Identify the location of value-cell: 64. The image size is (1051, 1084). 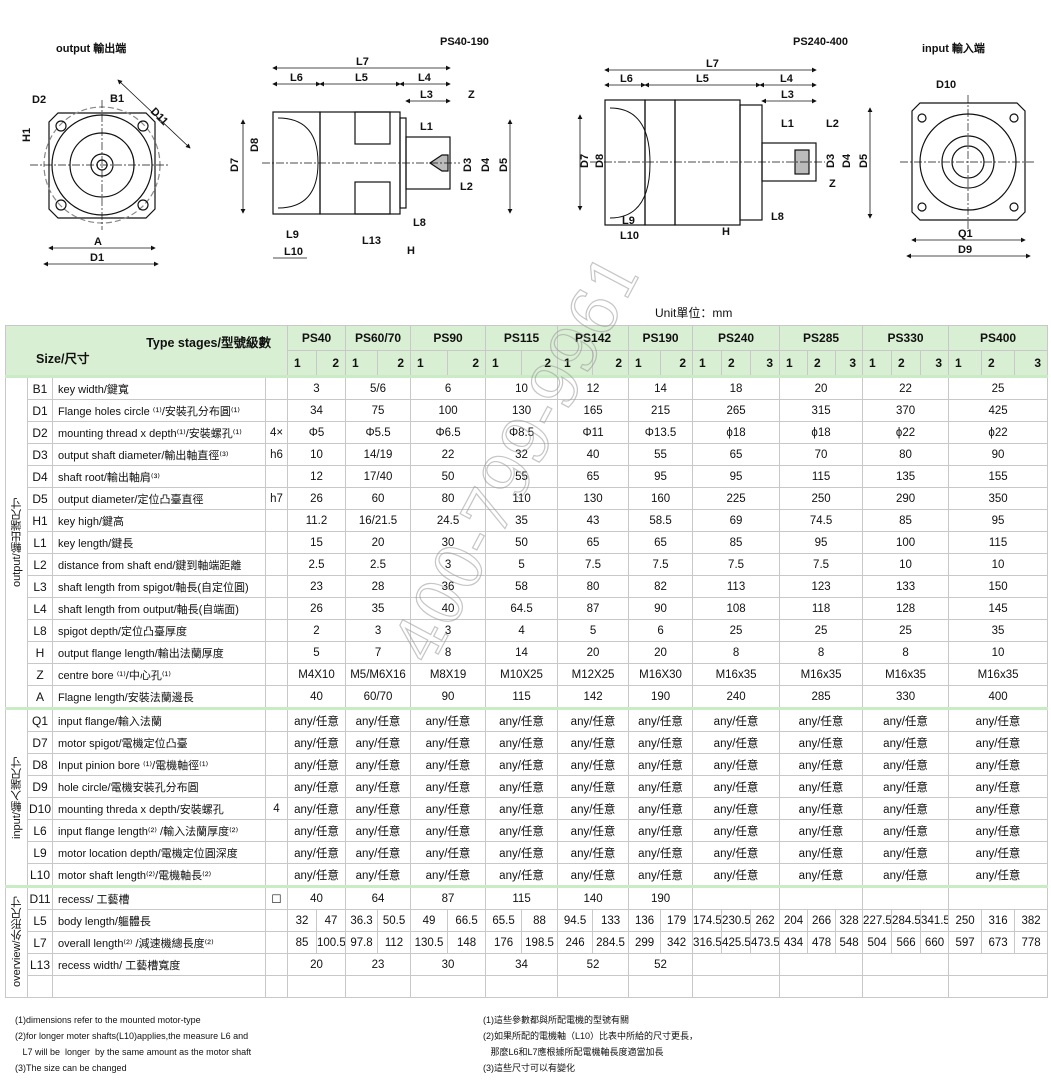
(378, 897).